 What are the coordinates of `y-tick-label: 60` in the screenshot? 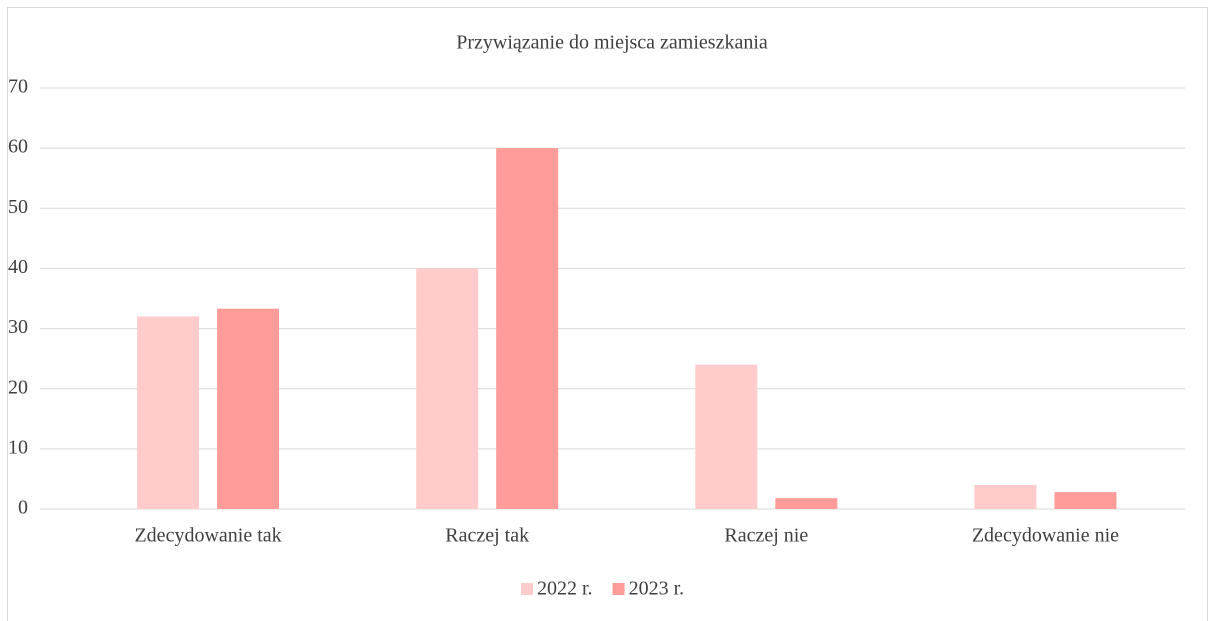 It's located at (18, 147).